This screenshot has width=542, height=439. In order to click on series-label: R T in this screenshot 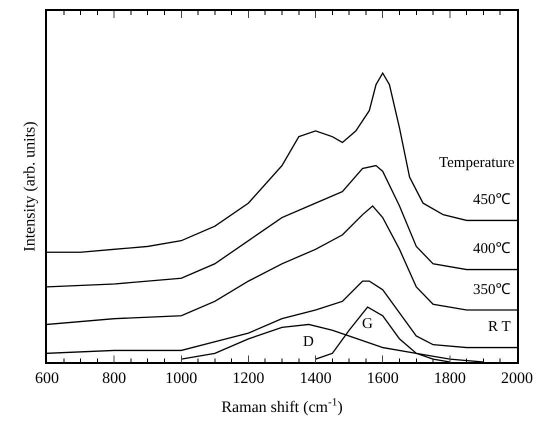, I will do `click(499, 327)`.